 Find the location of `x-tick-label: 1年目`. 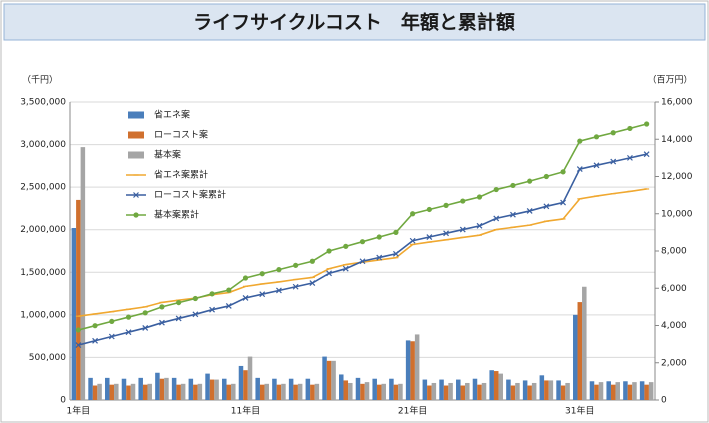

x-tick-label: 1年目 is located at coordinates (78, 411).